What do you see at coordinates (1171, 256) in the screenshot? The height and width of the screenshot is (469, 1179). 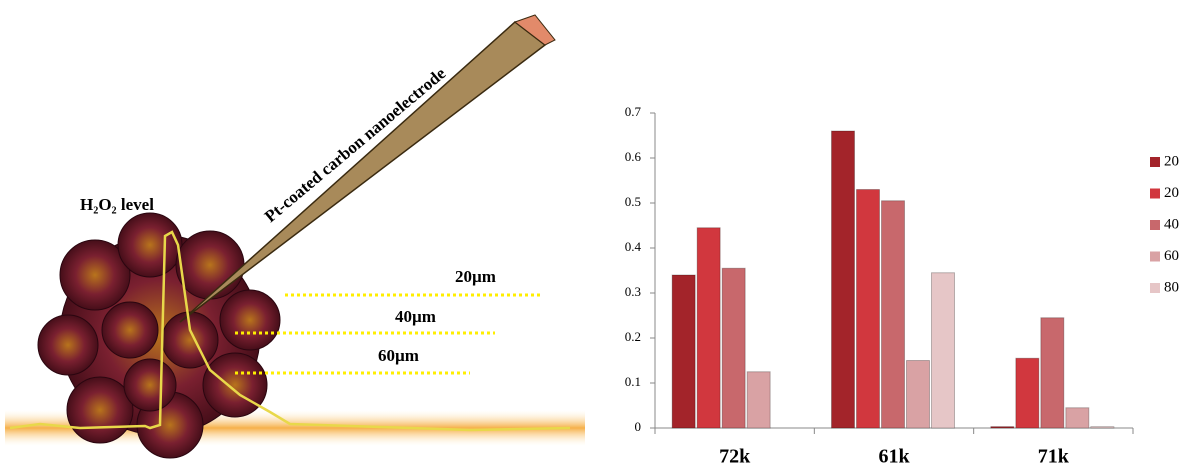 I see `legend-label: 60 µm` at bounding box center [1171, 256].